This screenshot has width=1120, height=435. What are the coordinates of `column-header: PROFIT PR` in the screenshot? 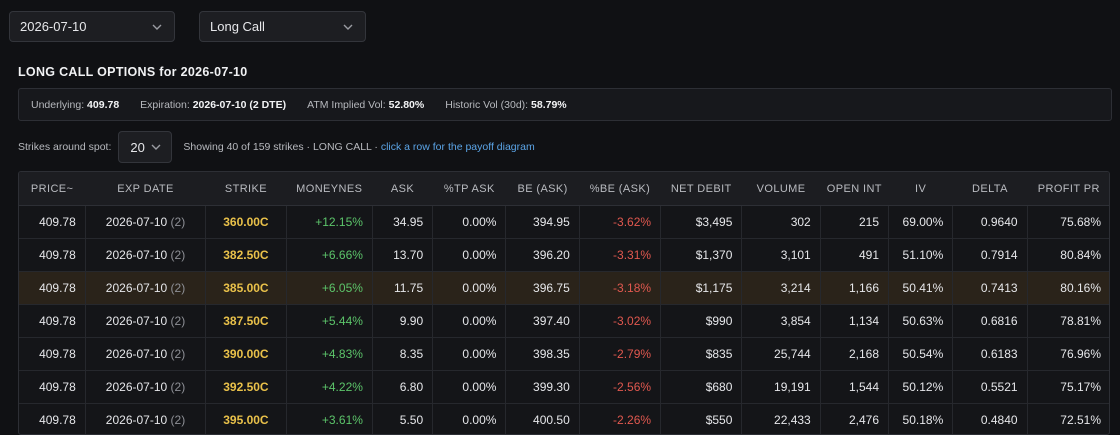 It's located at (1068, 189).